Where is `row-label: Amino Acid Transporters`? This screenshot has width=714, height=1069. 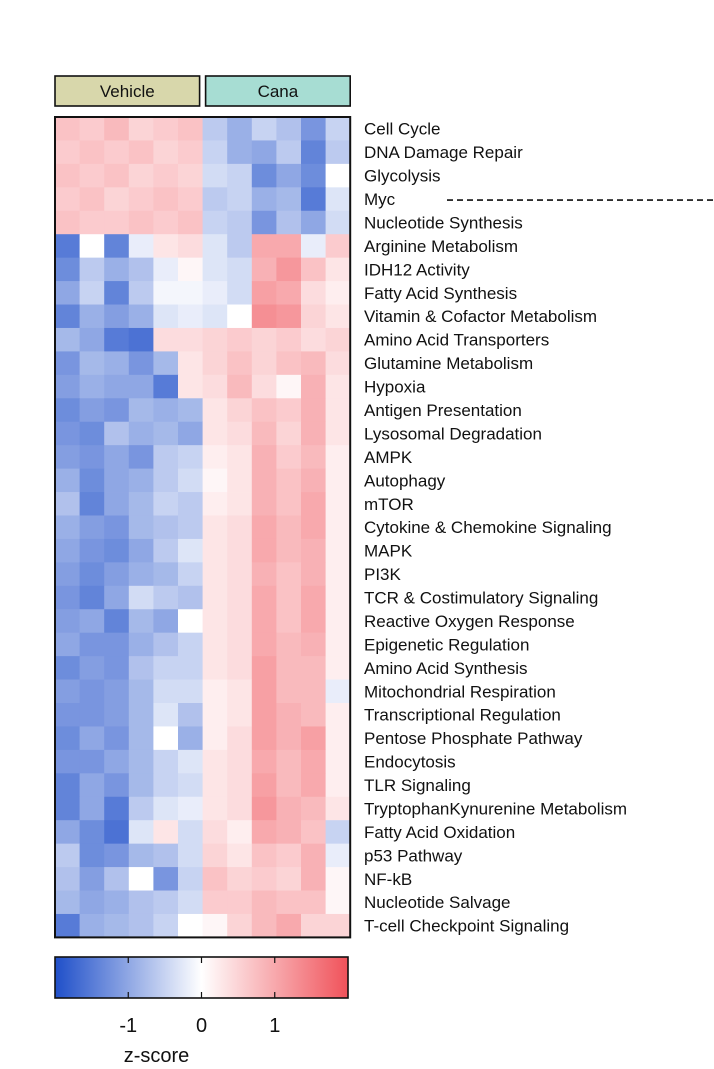 row-label: Amino Acid Transporters is located at coordinates (456, 340).